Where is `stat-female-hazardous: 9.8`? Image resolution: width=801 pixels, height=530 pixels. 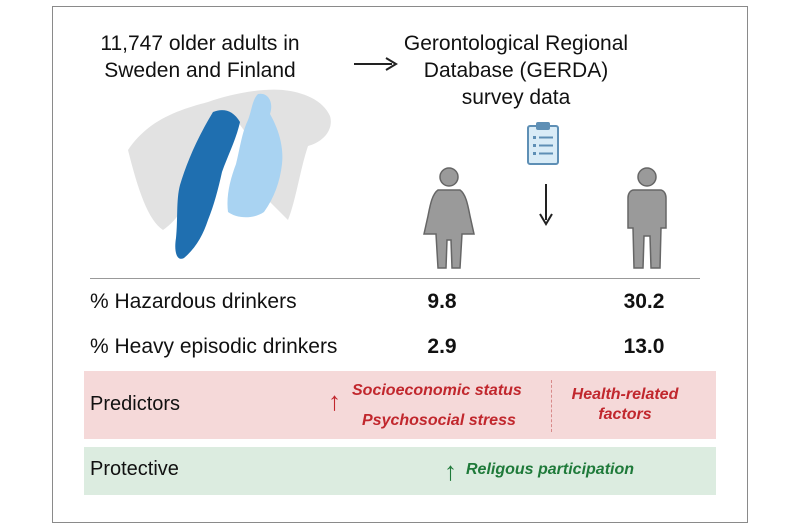 stat-female-hazardous: 9.8 is located at coordinates (442, 301).